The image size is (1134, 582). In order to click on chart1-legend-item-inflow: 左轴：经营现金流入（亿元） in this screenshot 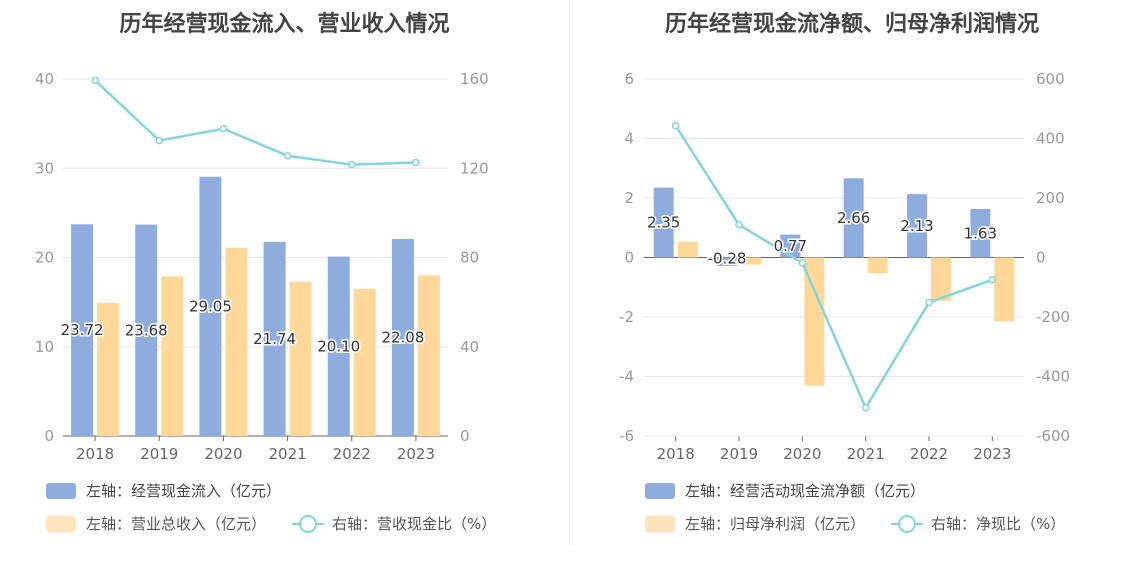, I will do `click(163, 490)`.